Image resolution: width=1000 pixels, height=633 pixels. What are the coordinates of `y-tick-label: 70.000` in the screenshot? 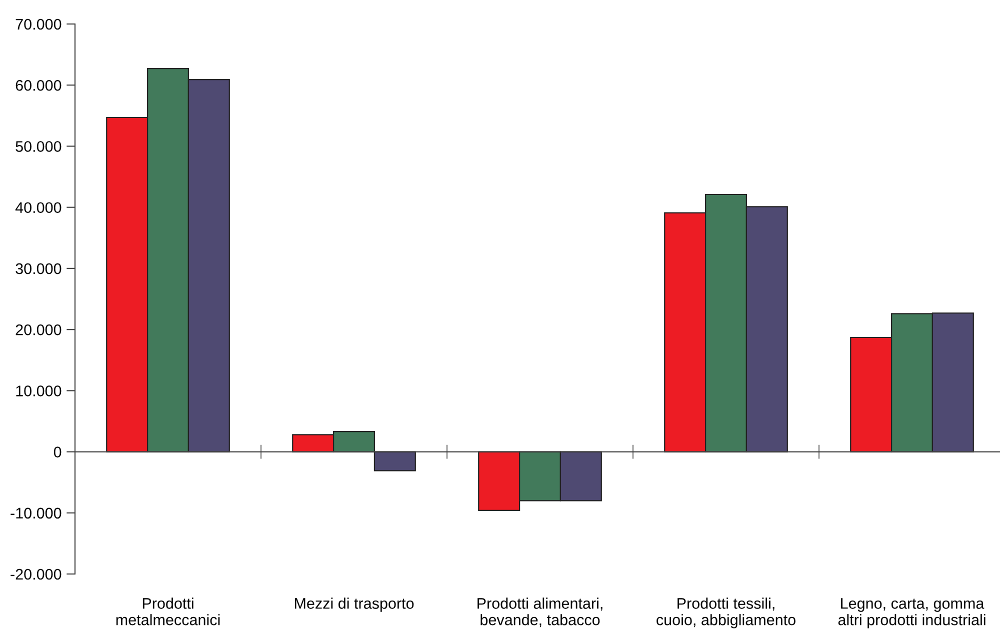 It's located at (39, 24).